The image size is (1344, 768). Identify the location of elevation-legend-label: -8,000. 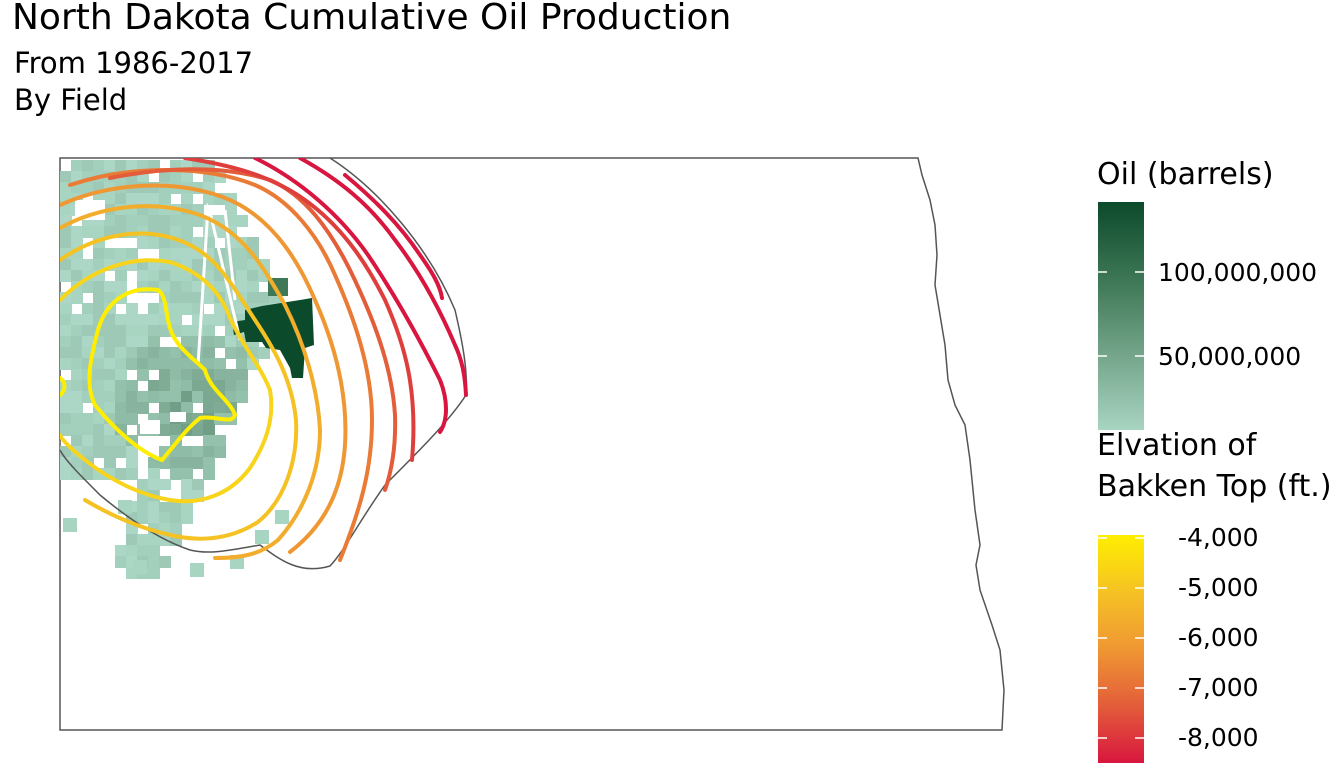
(1218, 737).